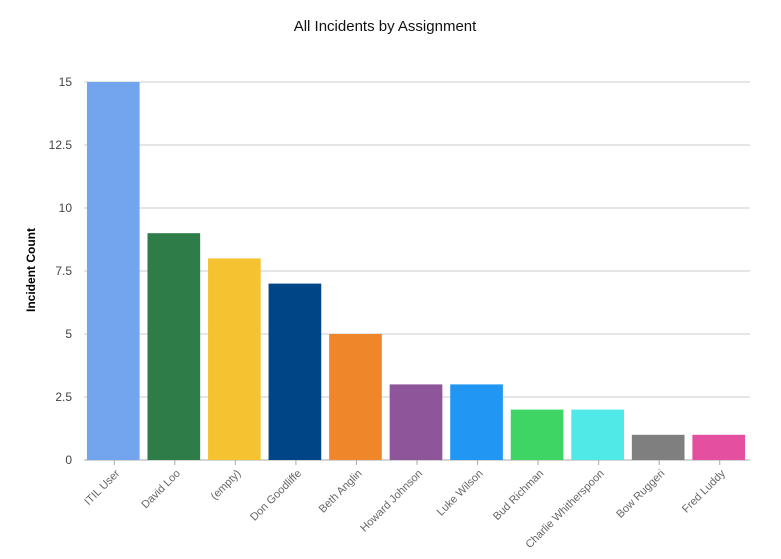 Image resolution: width=781 pixels, height=559 pixels. Describe the element at coordinates (68, 334) in the screenshot. I see `y-tick-label: 5` at that location.